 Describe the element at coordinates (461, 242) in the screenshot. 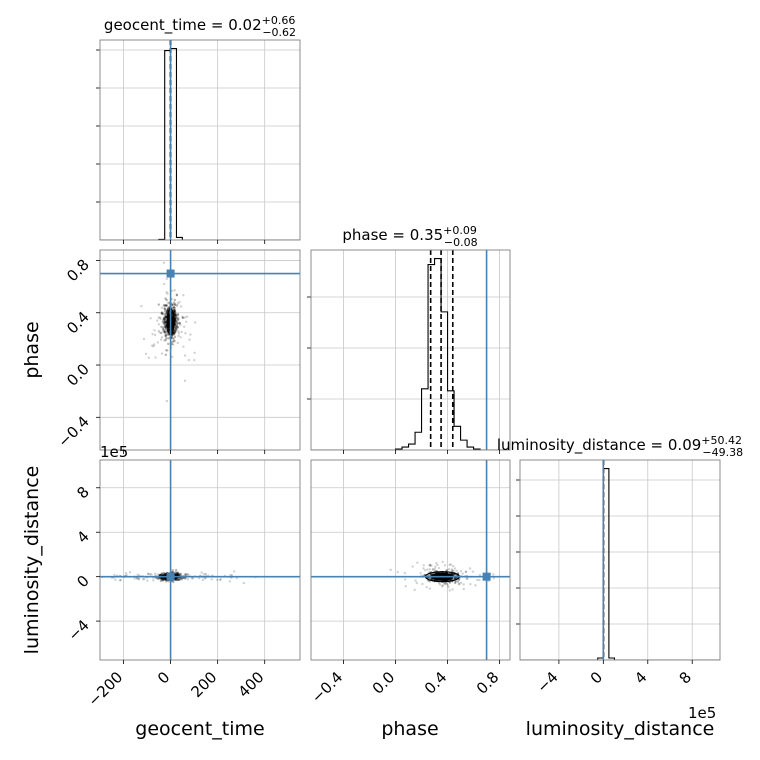

I see `title-minus: −0.08` at that location.